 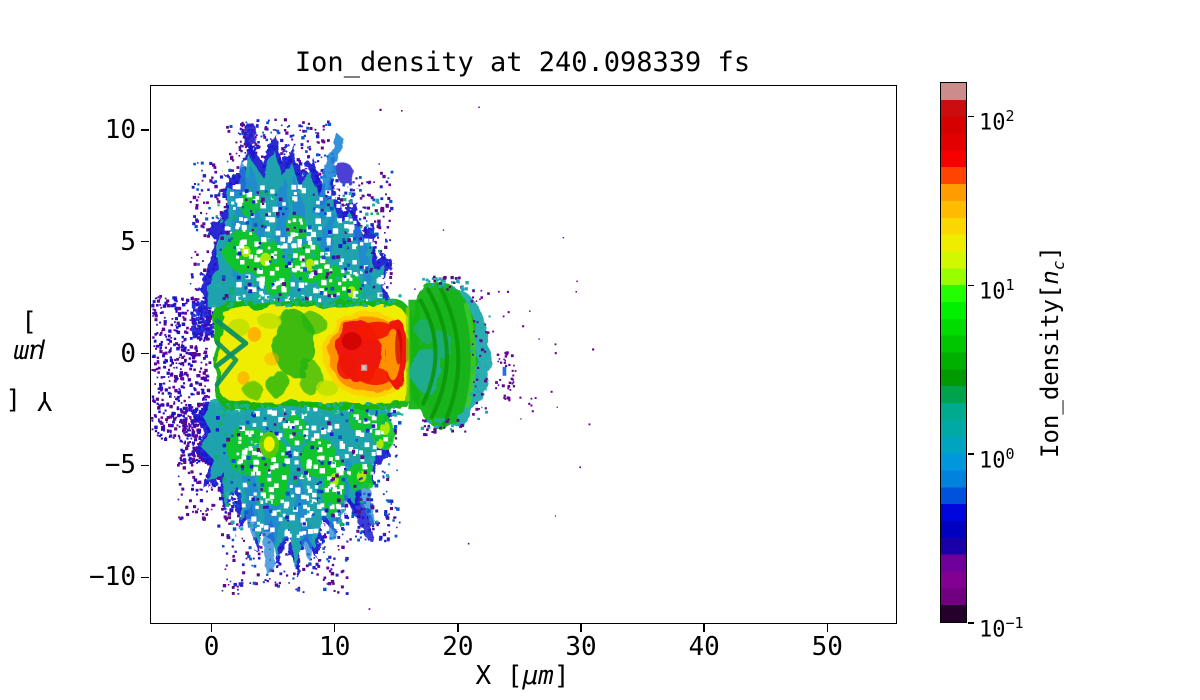 What do you see at coordinates (128, 241) in the screenshot?
I see `y-tick-label: 5` at bounding box center [128, 241].